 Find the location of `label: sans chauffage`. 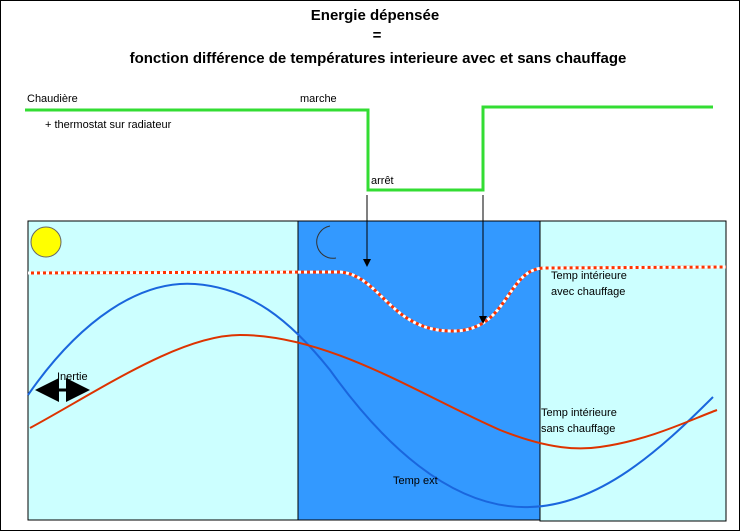

label: sans chauffage is located at coordinates (578, 429).